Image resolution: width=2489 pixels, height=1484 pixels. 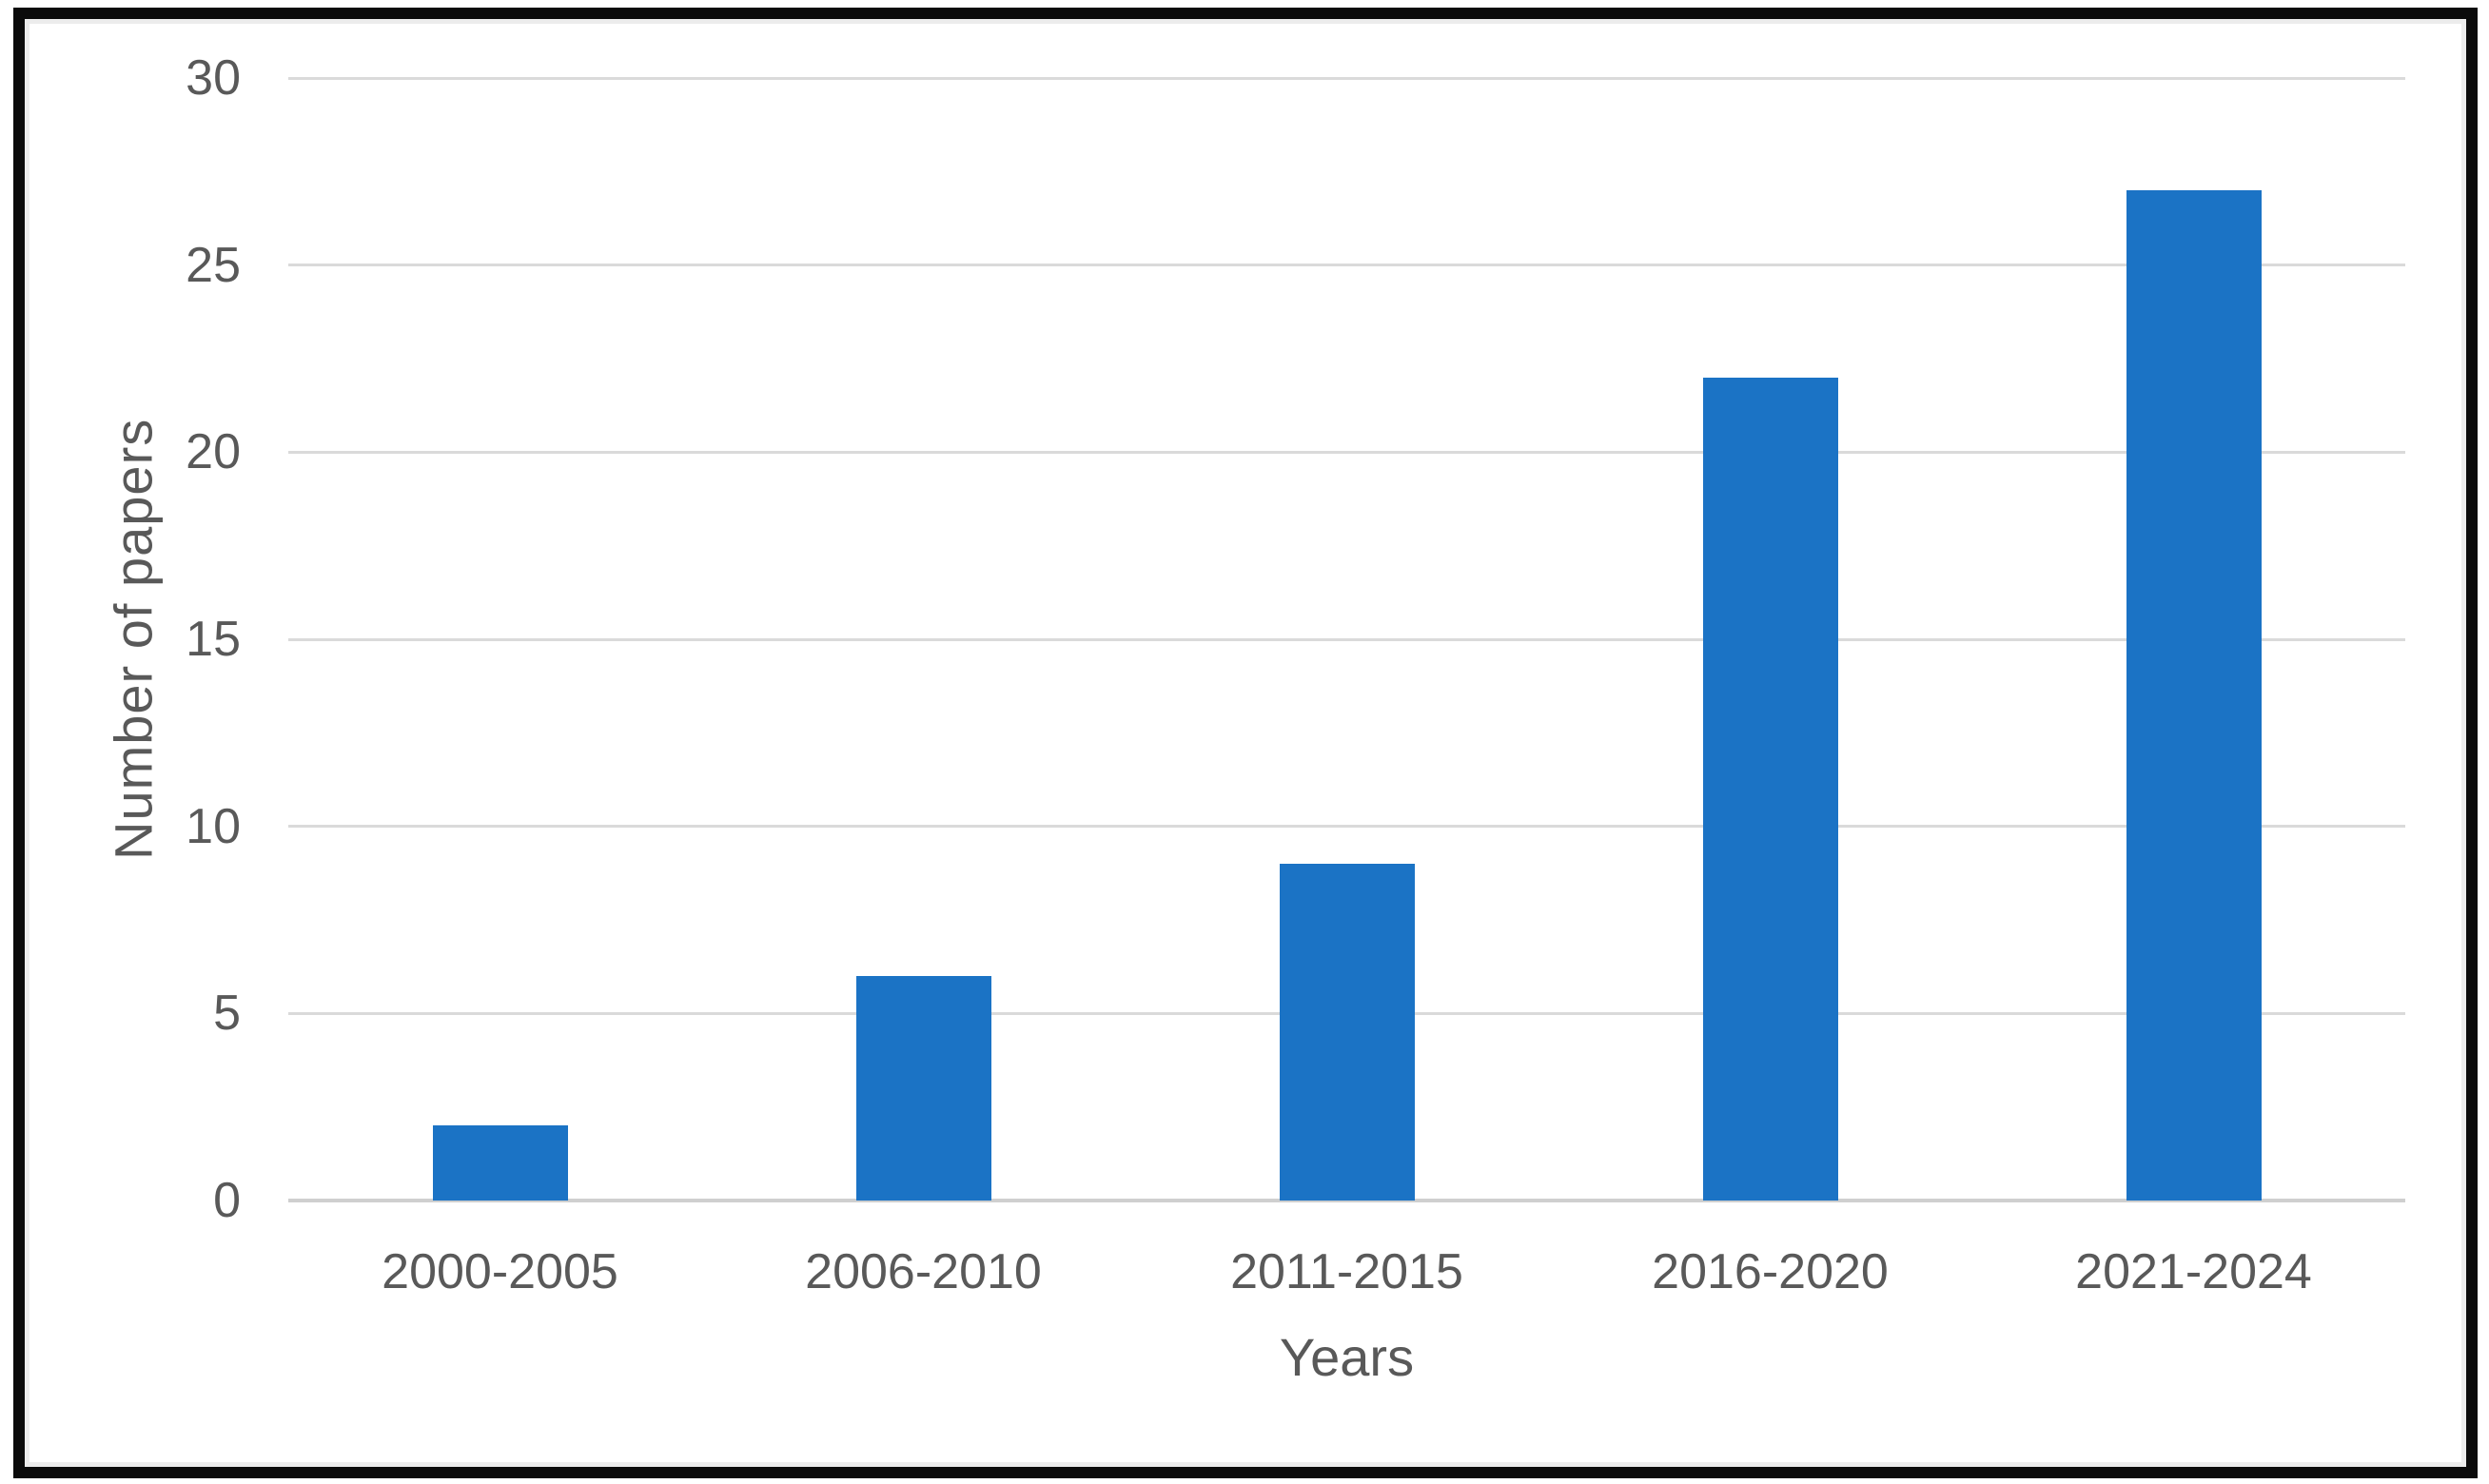 I want to click on x-tick-label-2006-2010: 2006-2010, so click(x=924, y=1271).